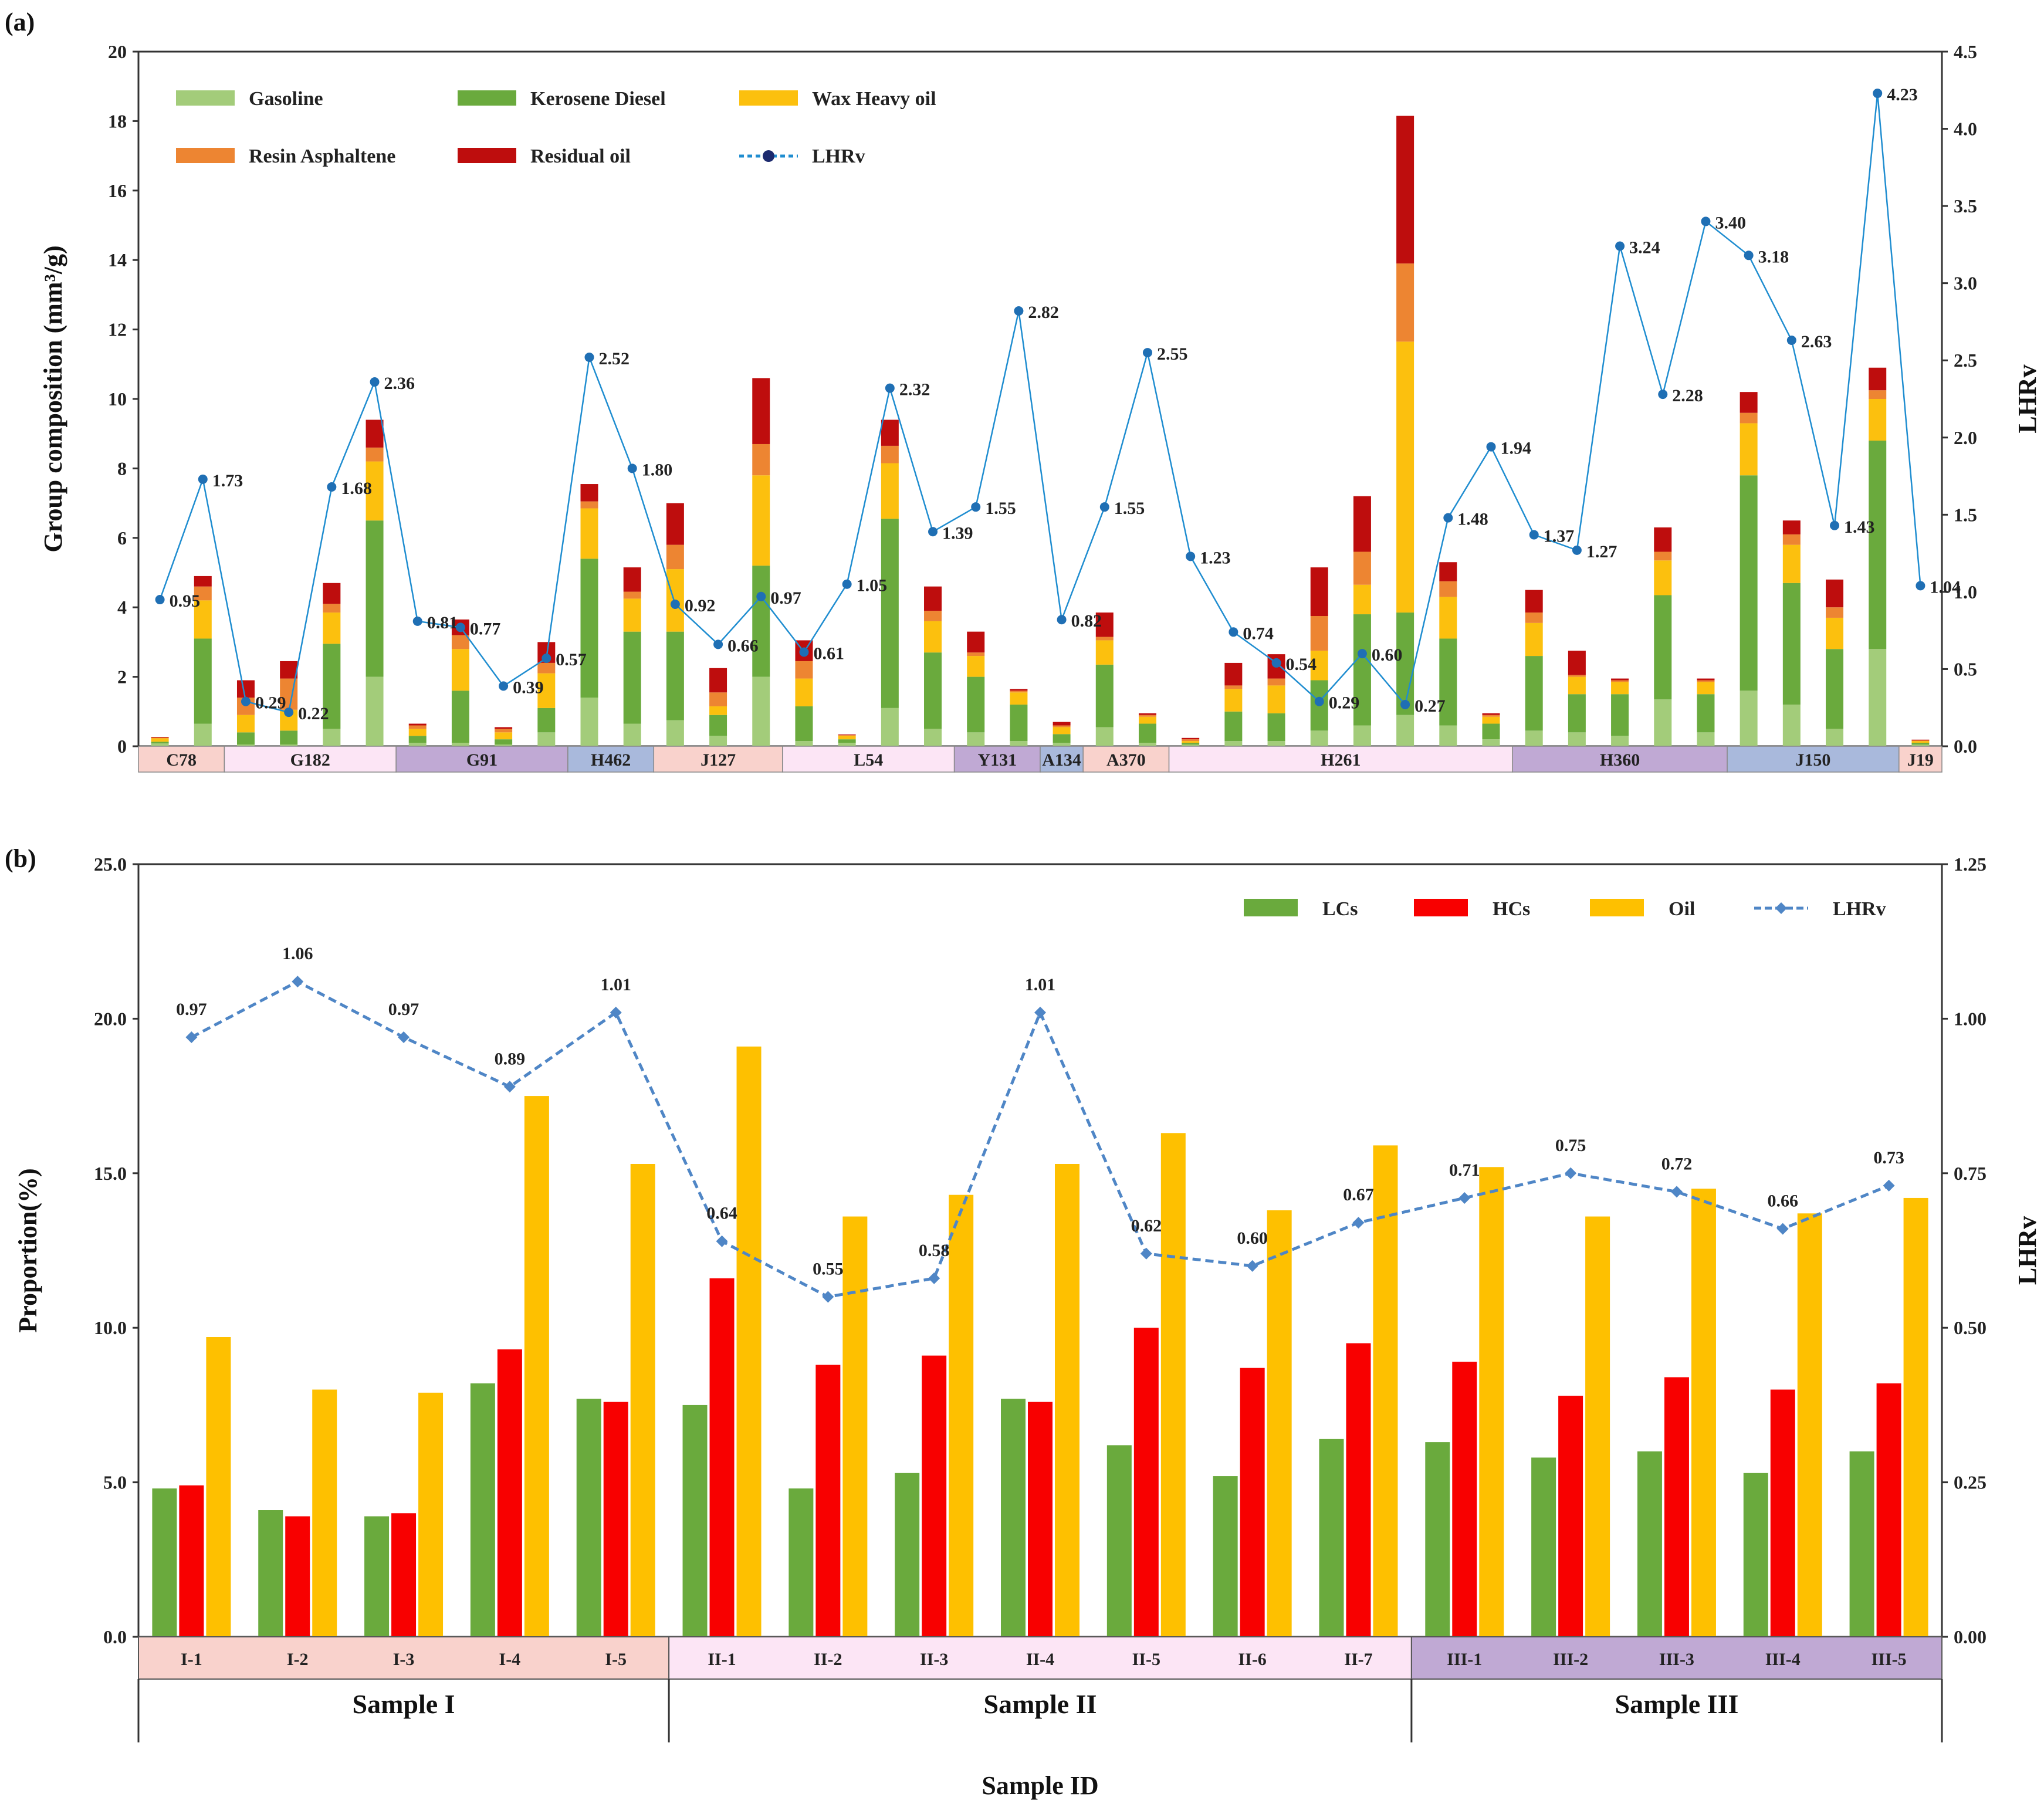  What do you see at coordinates (657, 469) in the screenshot?
I see `lhr-value-label: 1.80` at bounding box center [657, 469].